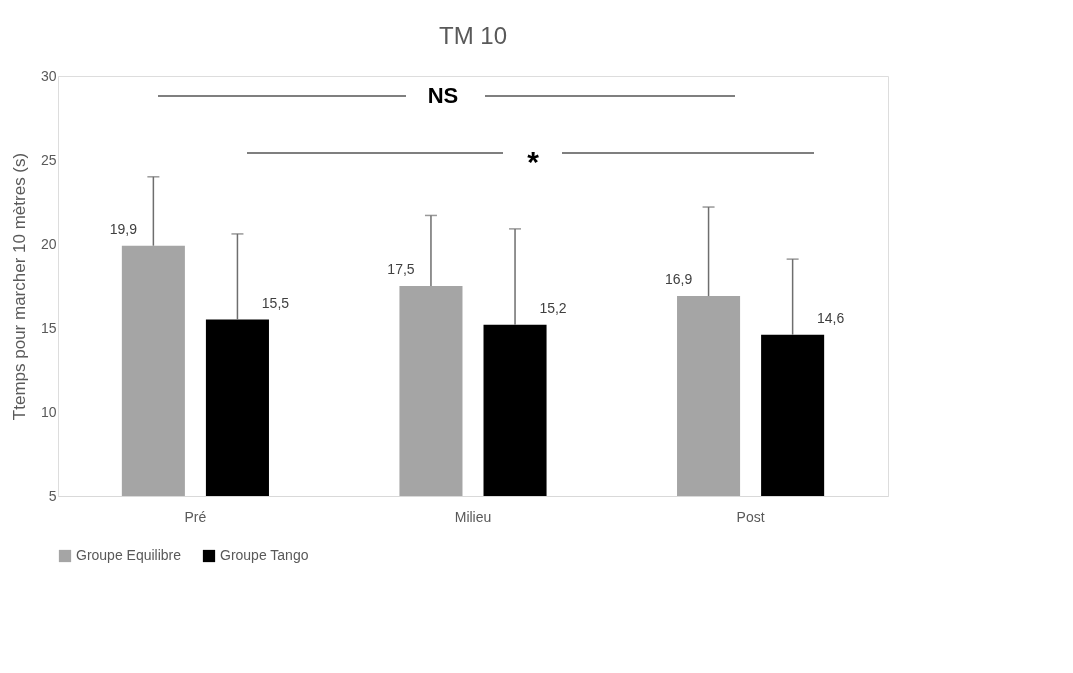 The width and height of the screenshot is (1073, 673). Describe the element at coordinates (533, 161) in the screenshot. I see `annotation: *` at that location.